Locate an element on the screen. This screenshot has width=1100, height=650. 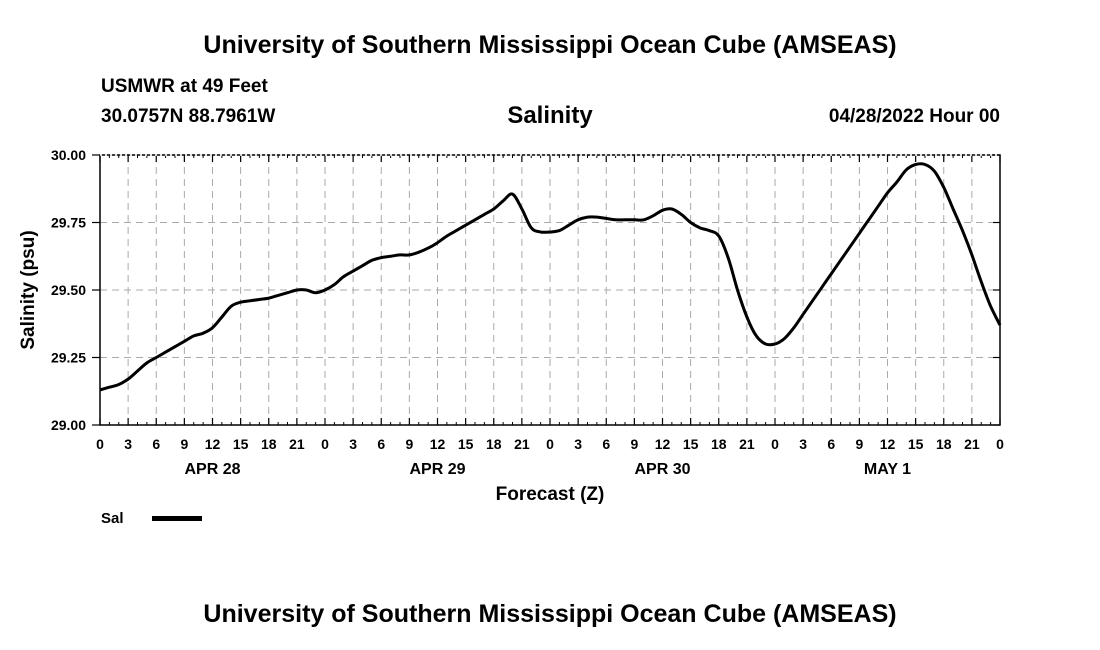
y-tick-label: 29.25 is located at coordinates (68, 358).